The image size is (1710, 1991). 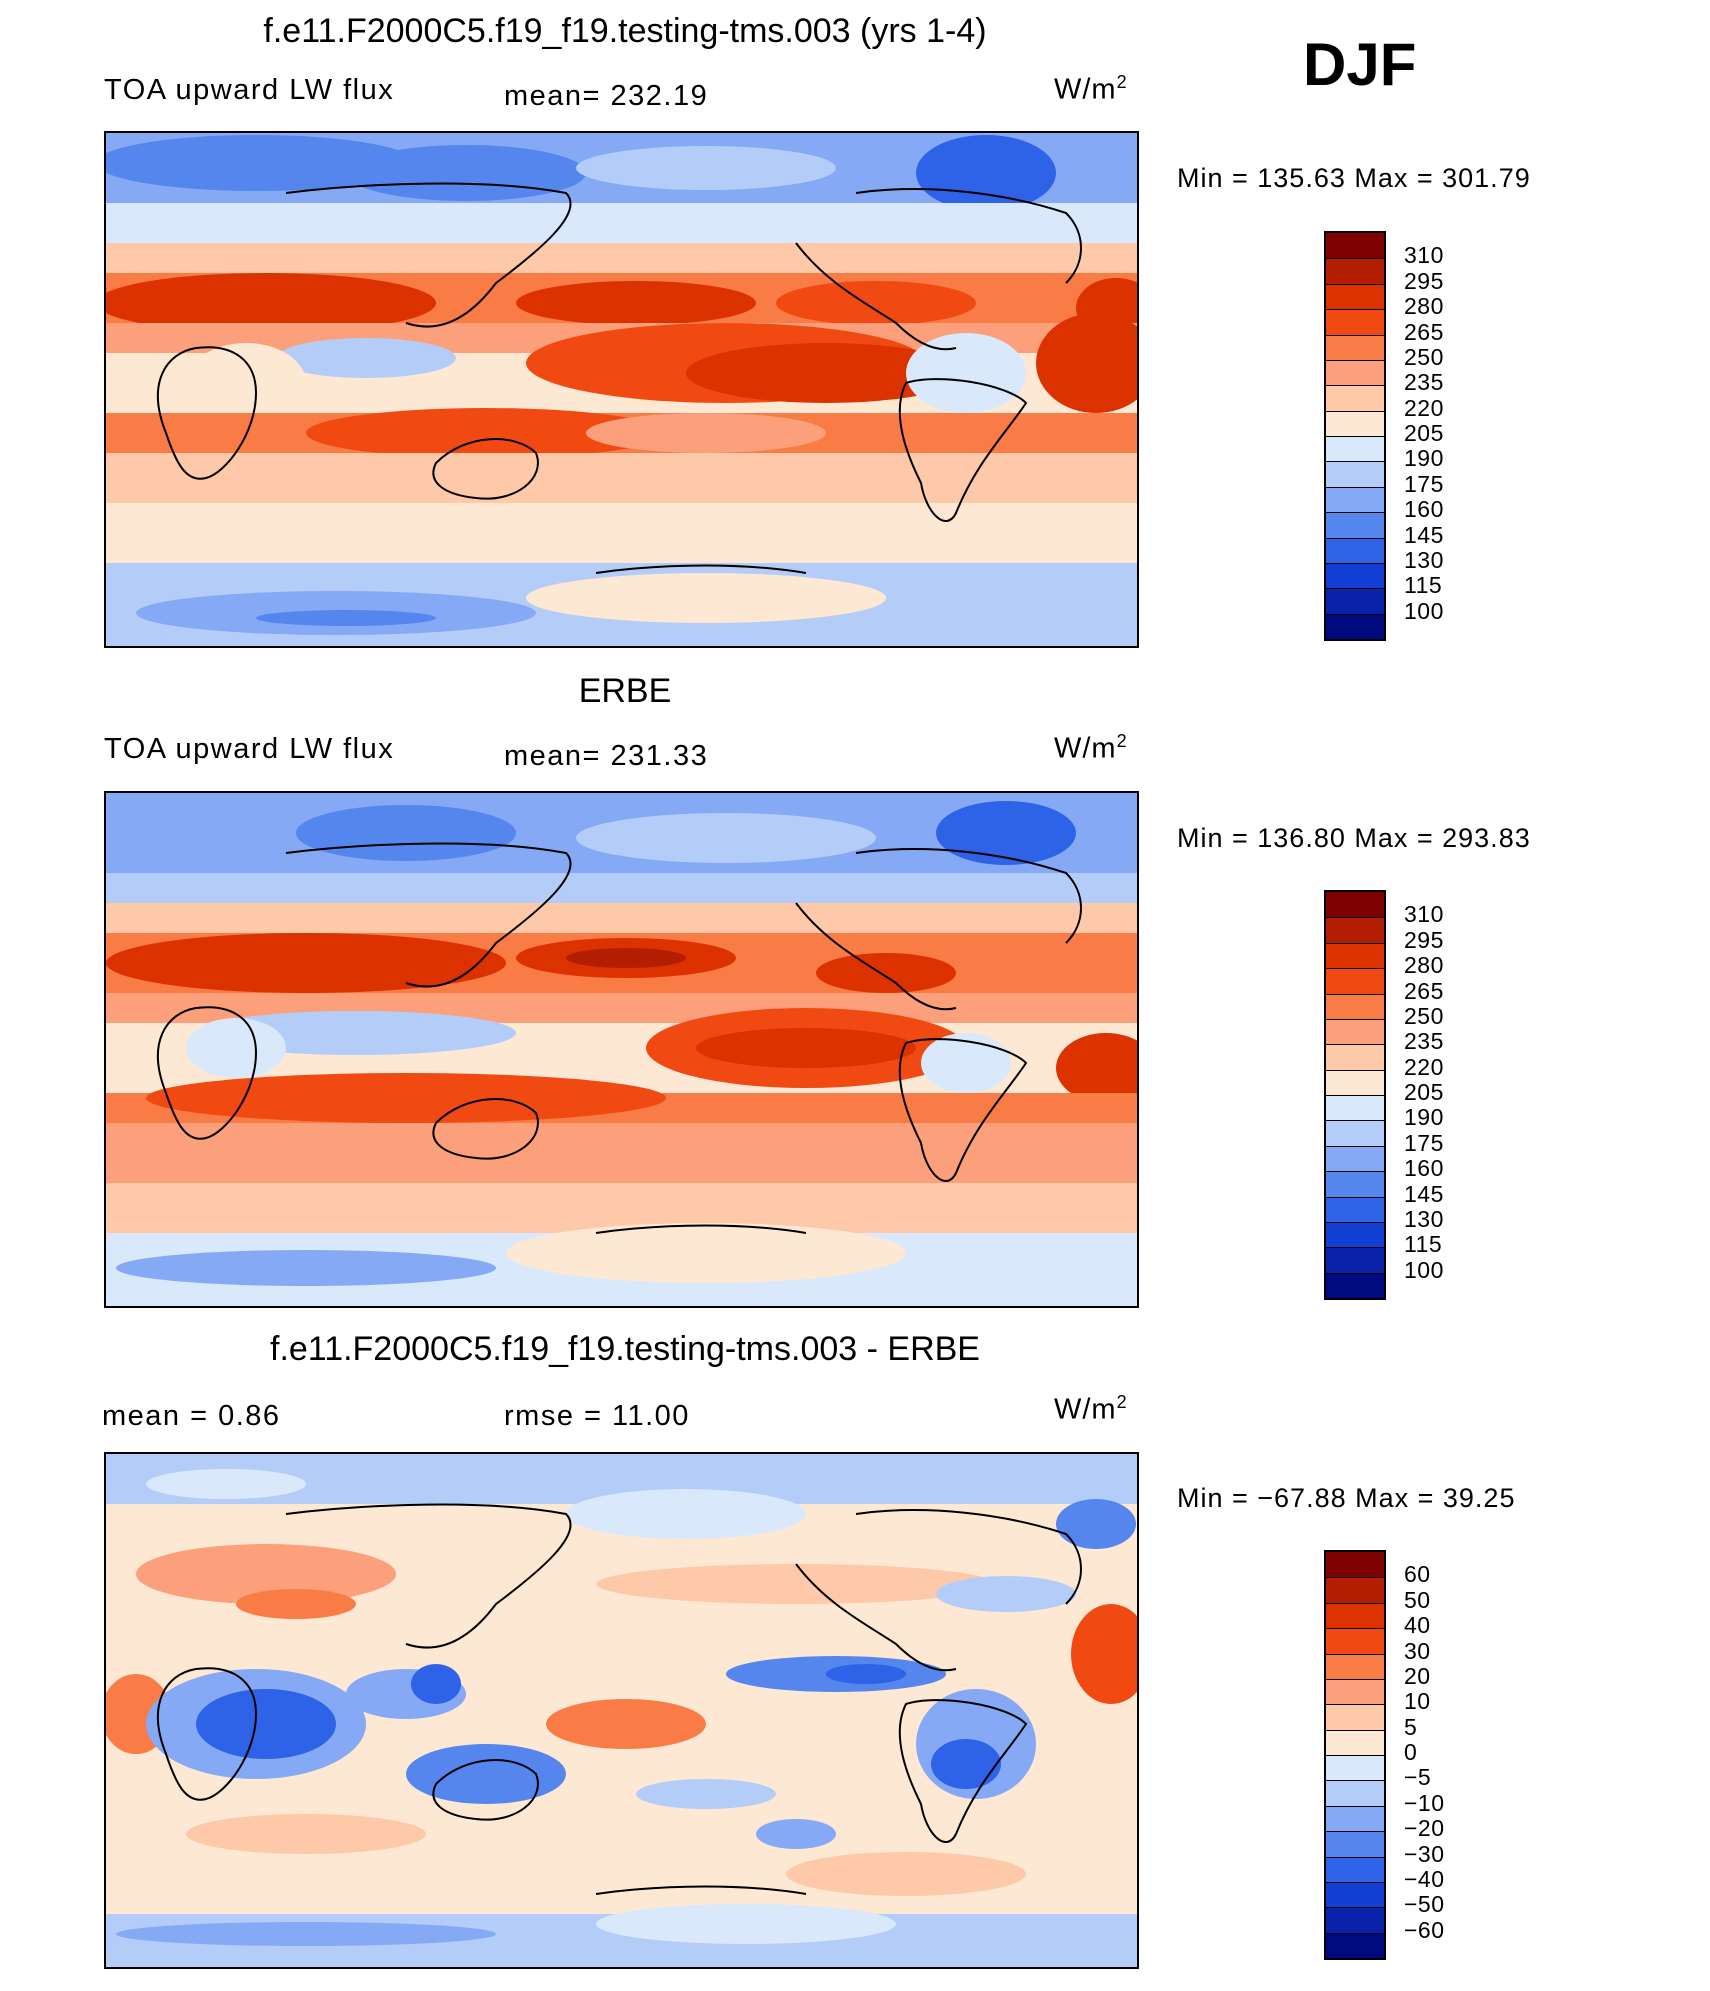 What do you see at coordinates (1424, 1041) in the screenshot?
I see `panel-2-colorbar-tick-label: 235` at bounding box center [1424, 1041].